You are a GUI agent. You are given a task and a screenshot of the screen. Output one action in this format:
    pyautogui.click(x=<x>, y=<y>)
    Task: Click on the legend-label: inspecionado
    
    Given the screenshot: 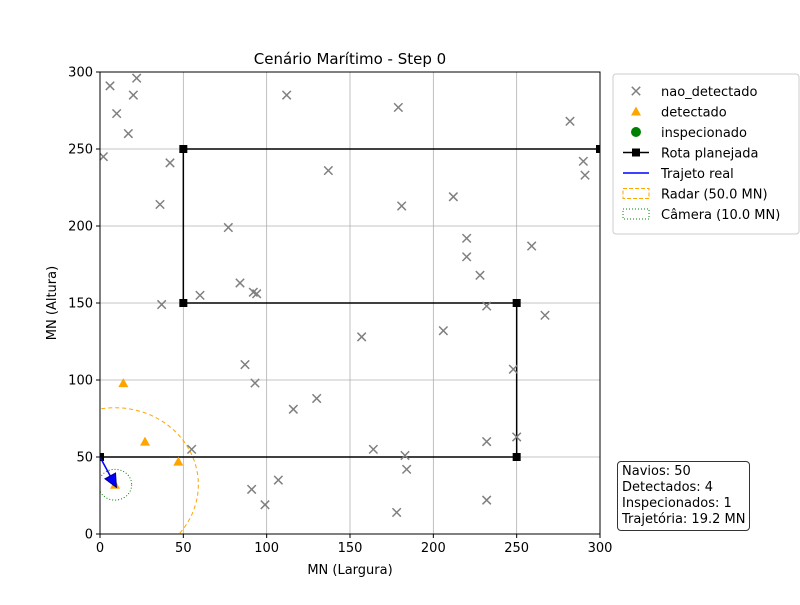 What is the action you would take?
    pyautogui.click(x=704, y=133)
    